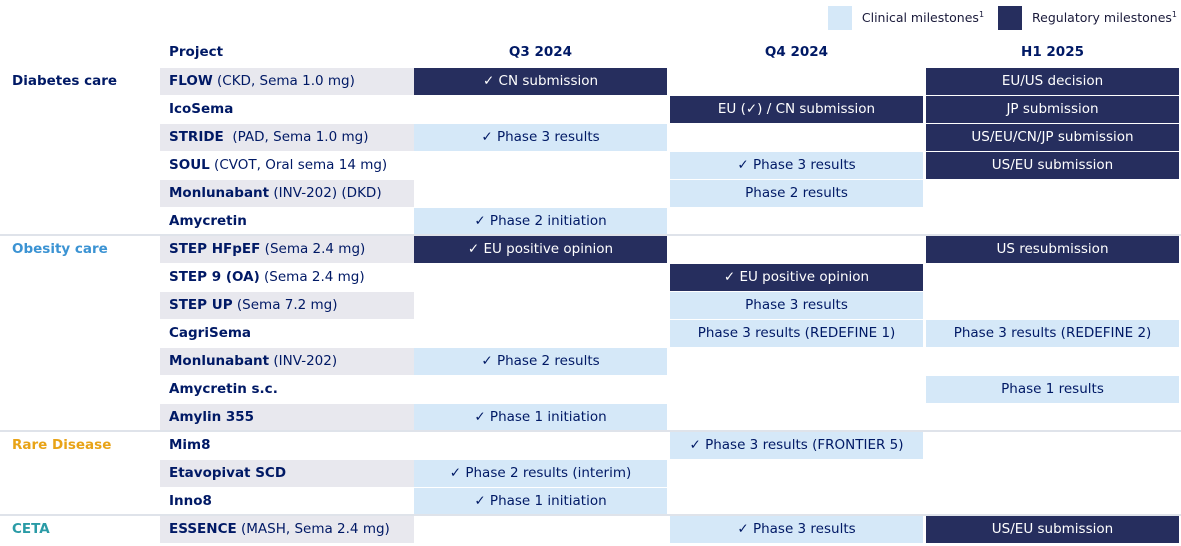  I want to click on project-name: Monlunabant (INV-202), so click(287, 361).